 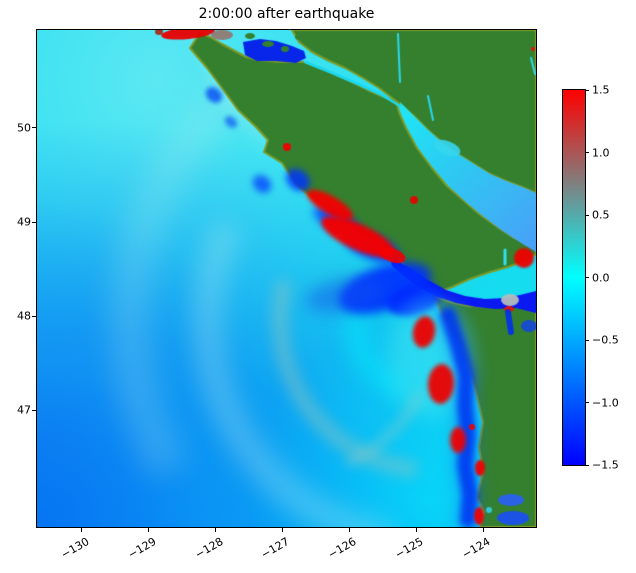 I want to click on y-tick-label: 48, so click(x=24, y=316).